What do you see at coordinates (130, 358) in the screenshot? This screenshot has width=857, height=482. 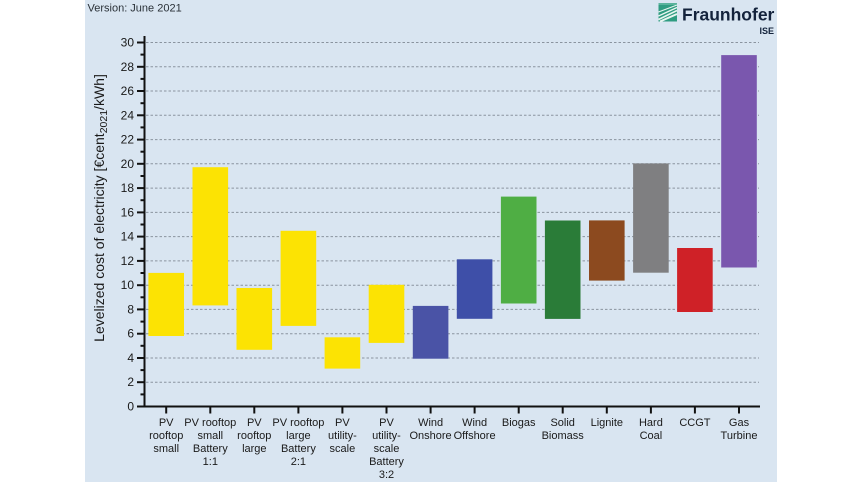 I see `svg-text: 4` at bounding box center [130, 358].